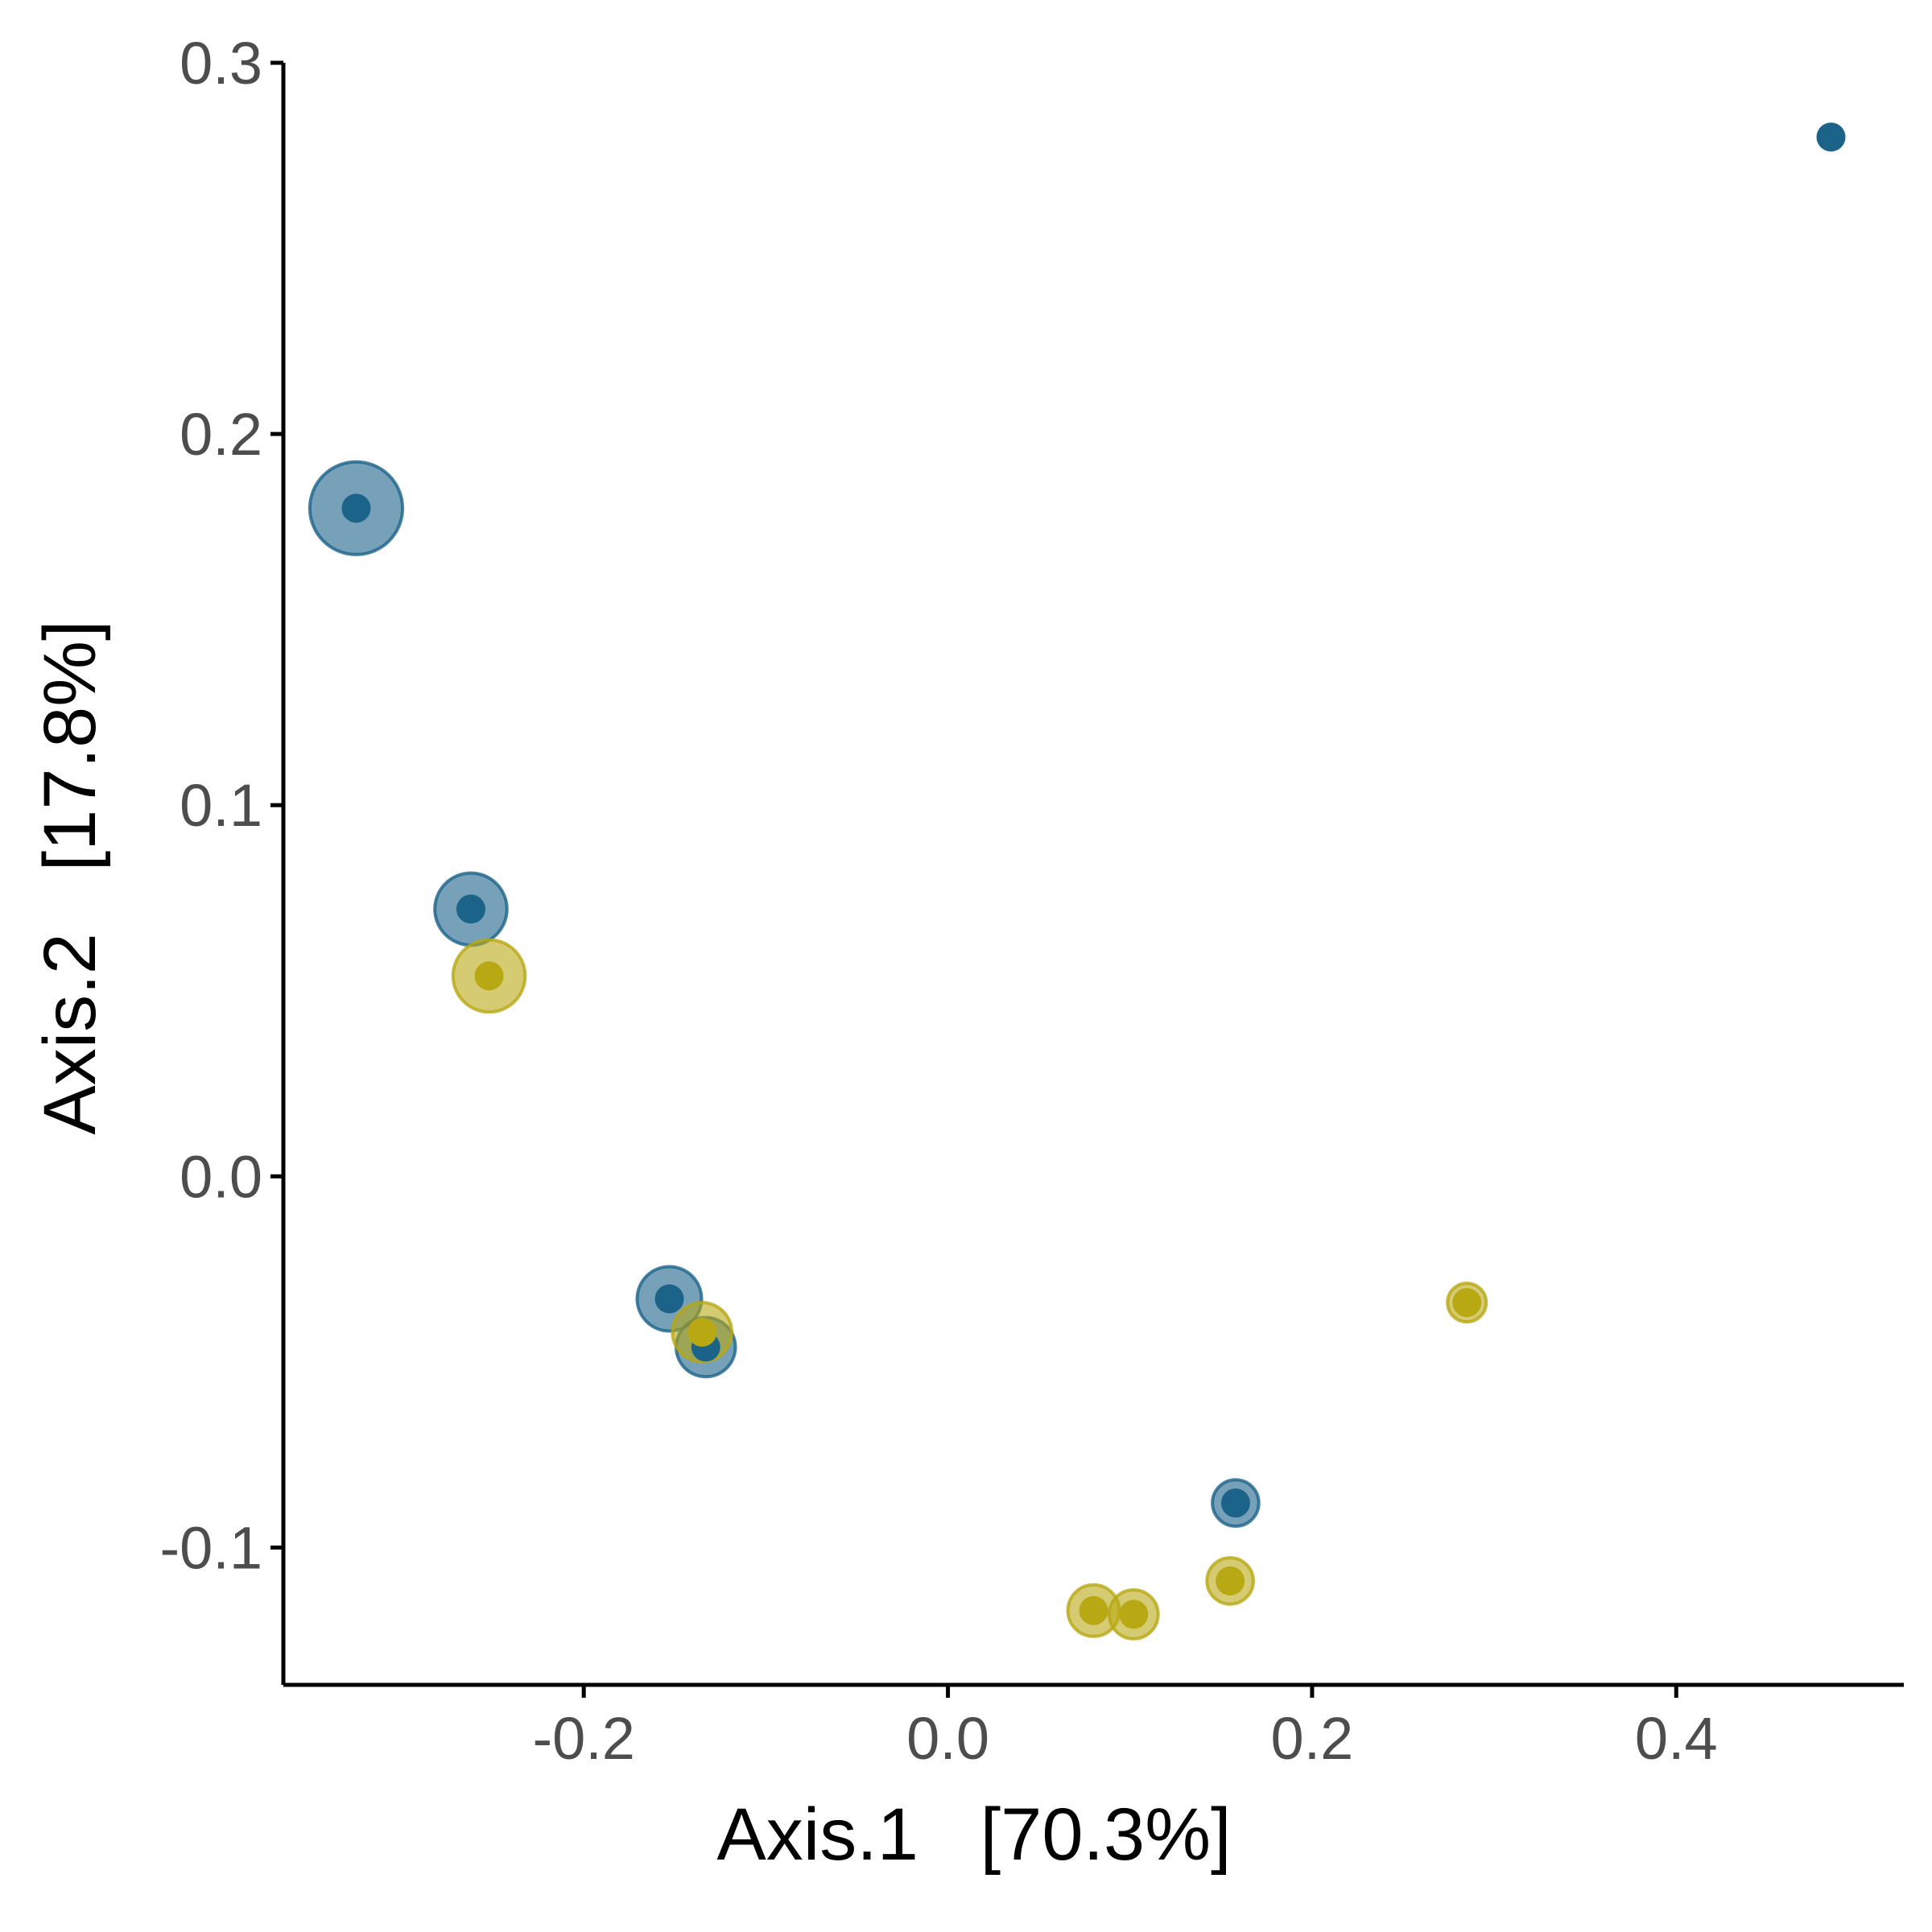 The image size is (1932, 1932). Describe the element at coordinates (70, 877) in the screenshot. I see `y-axis-title: Axis.2 [17.8%]` at that location.